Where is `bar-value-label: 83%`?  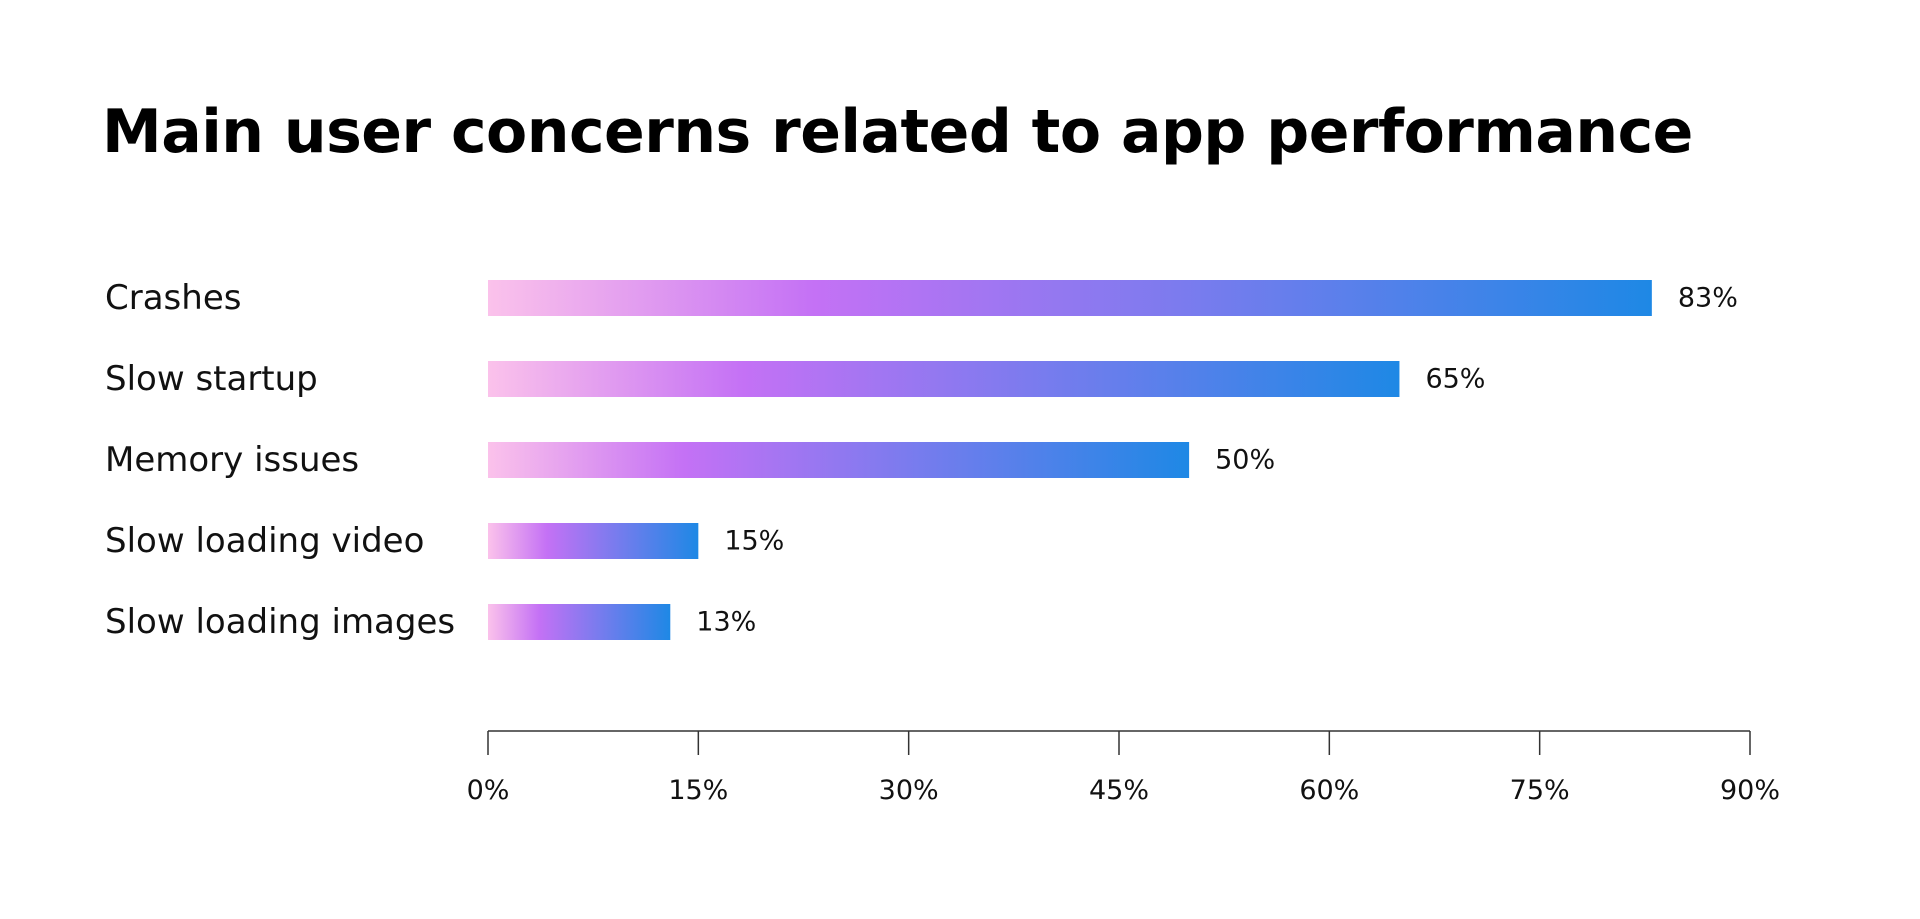
bar-value-label: 83% is located at coordinates (1708, 298).